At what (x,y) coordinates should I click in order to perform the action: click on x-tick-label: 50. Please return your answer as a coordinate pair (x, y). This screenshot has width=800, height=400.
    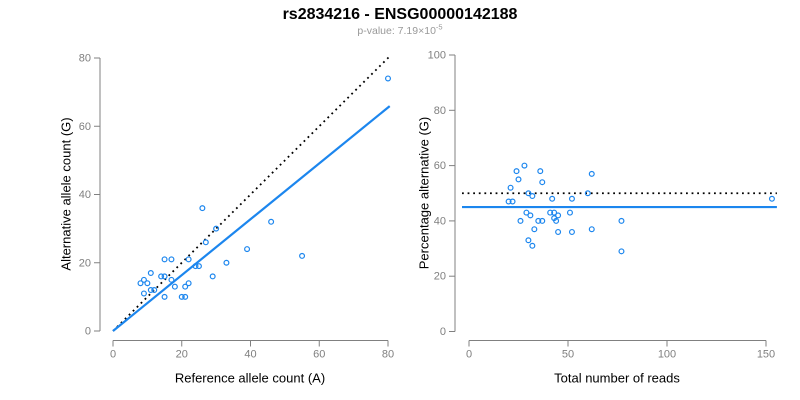
    Looking at the image, I should click on (568, 355).